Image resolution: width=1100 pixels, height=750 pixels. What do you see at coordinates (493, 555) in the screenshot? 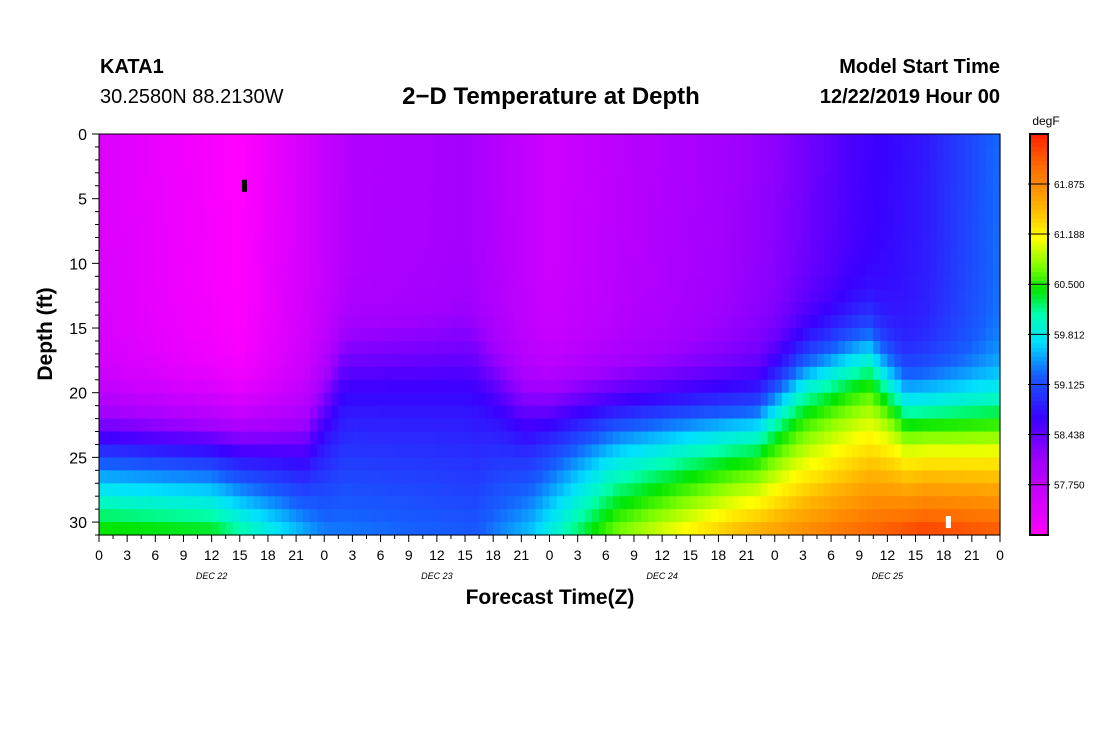
I see `x-tick-label: 18` at bounding box center [493, 555].